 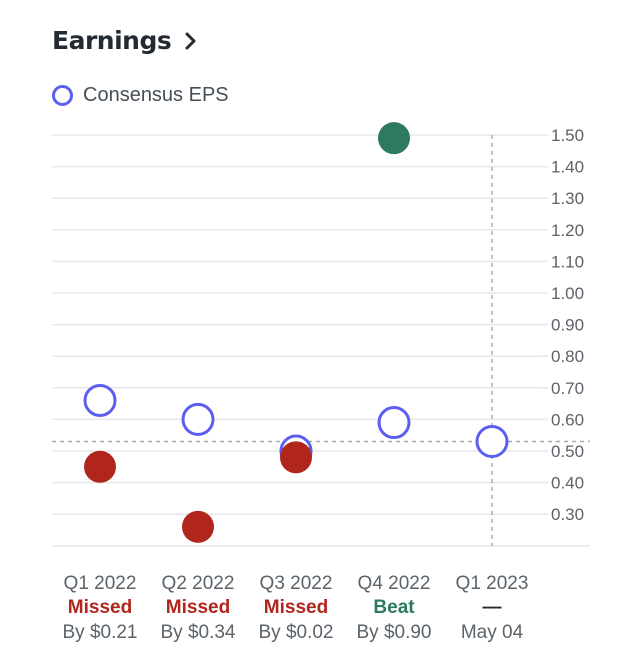 What do you see at coordinates (492, 632) in the screenshot?
I see `result-detail: May 04` at bounding box center [492, 632].